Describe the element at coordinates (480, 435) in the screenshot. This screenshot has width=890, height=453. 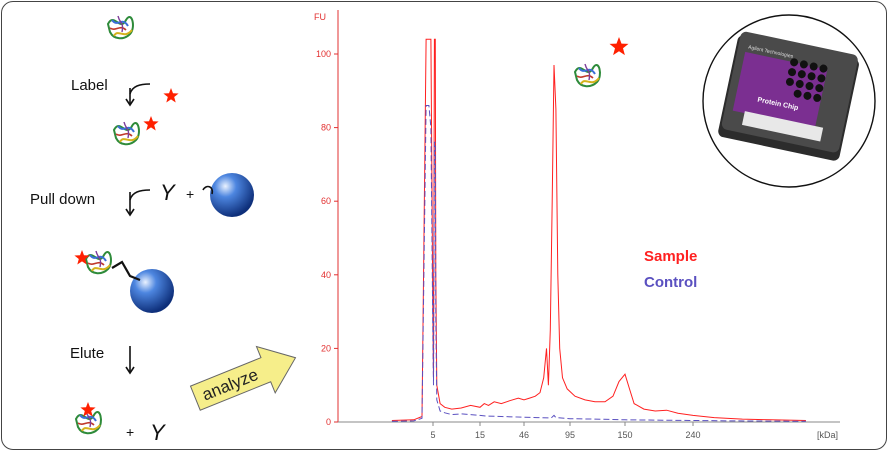
I see `x-tick-label: 15` at that location.